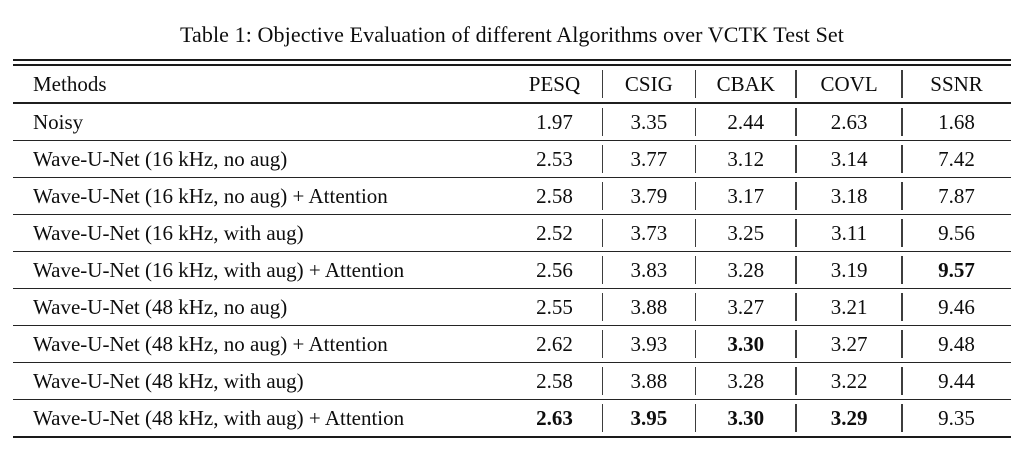 The height and width of the screenshot is (463, 1024). I want to click on header-row: Methods PESQ CSIG CBAK COVL SSNR, so click(512, 84).